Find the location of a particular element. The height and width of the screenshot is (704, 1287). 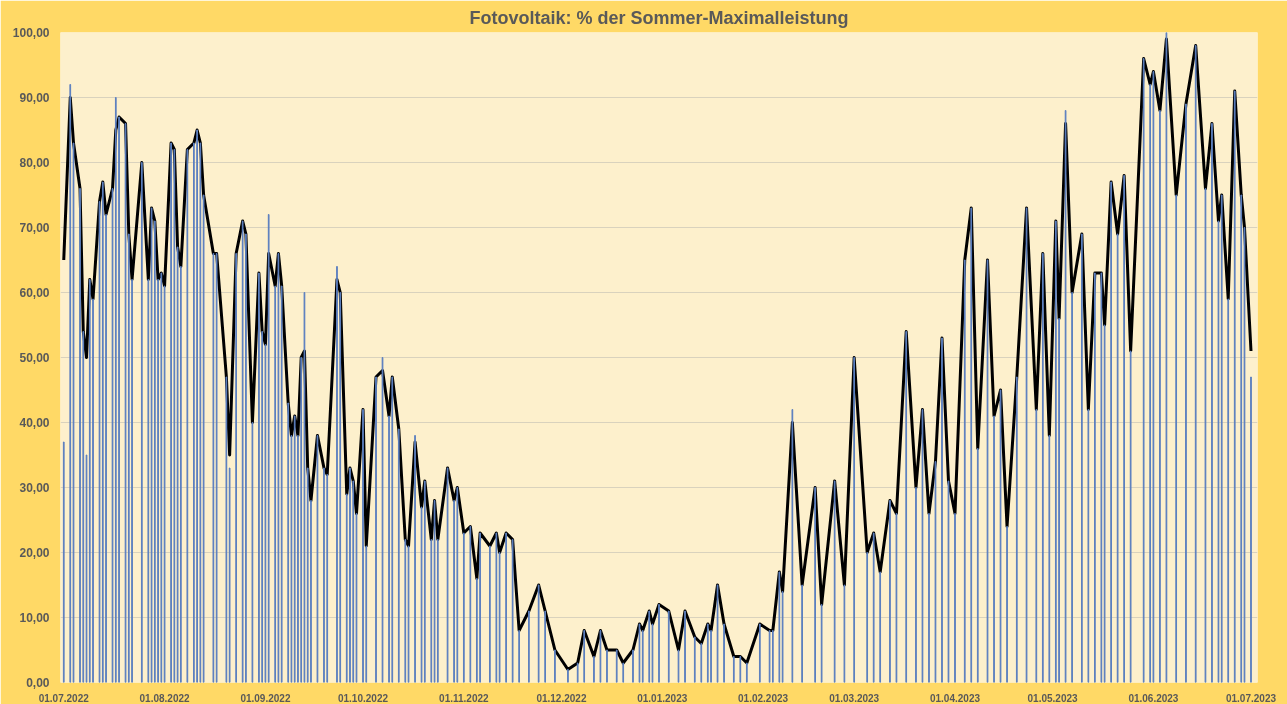

x-tick-label: 01.05.2023 is located at coordinates (1053, 698).